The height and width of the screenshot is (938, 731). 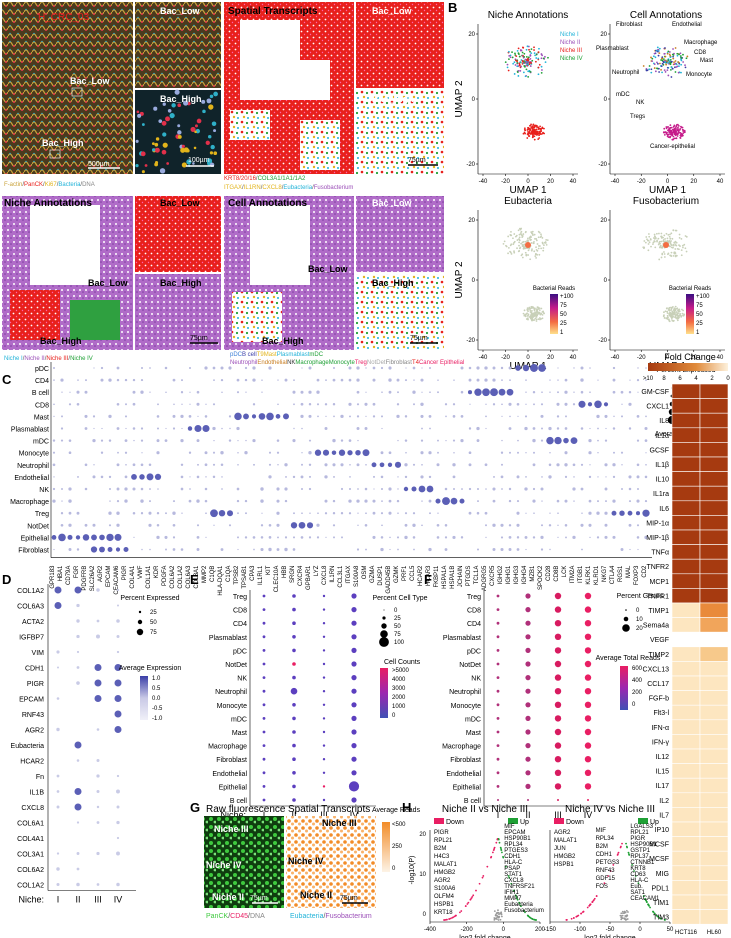 What do you see at coordinates (634, 705) in the screenshot?
I see `f-col-lab-3: 0` at bounding box center [634, 705].